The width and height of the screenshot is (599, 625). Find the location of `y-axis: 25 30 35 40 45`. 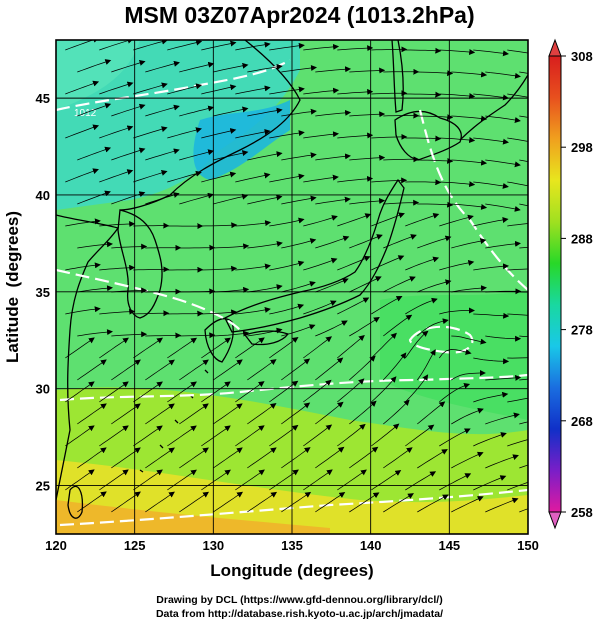

y-axis: 25 30 35 40 45 is located at coordinates (43, 292).